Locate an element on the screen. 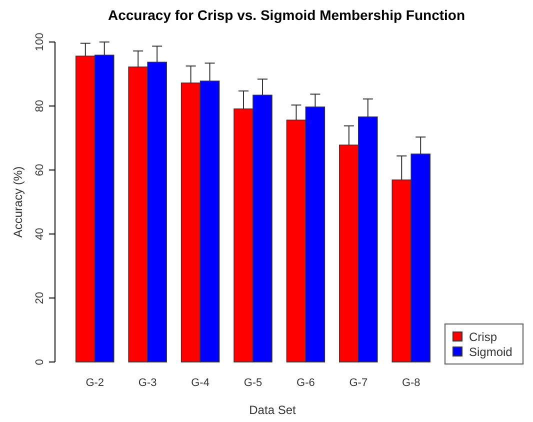 This screenshot has width=533, height=422. x-axis-title: Data Set is located at coordinates (273, 410).